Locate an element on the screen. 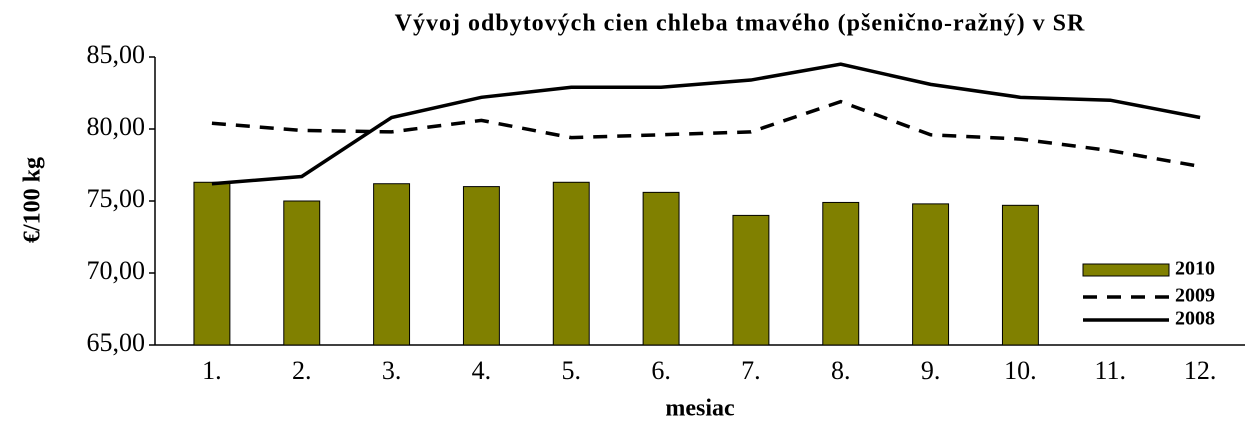 The image size is (1251, 425). y-tick-label: 75,00 is located at coordinates (116, 198).